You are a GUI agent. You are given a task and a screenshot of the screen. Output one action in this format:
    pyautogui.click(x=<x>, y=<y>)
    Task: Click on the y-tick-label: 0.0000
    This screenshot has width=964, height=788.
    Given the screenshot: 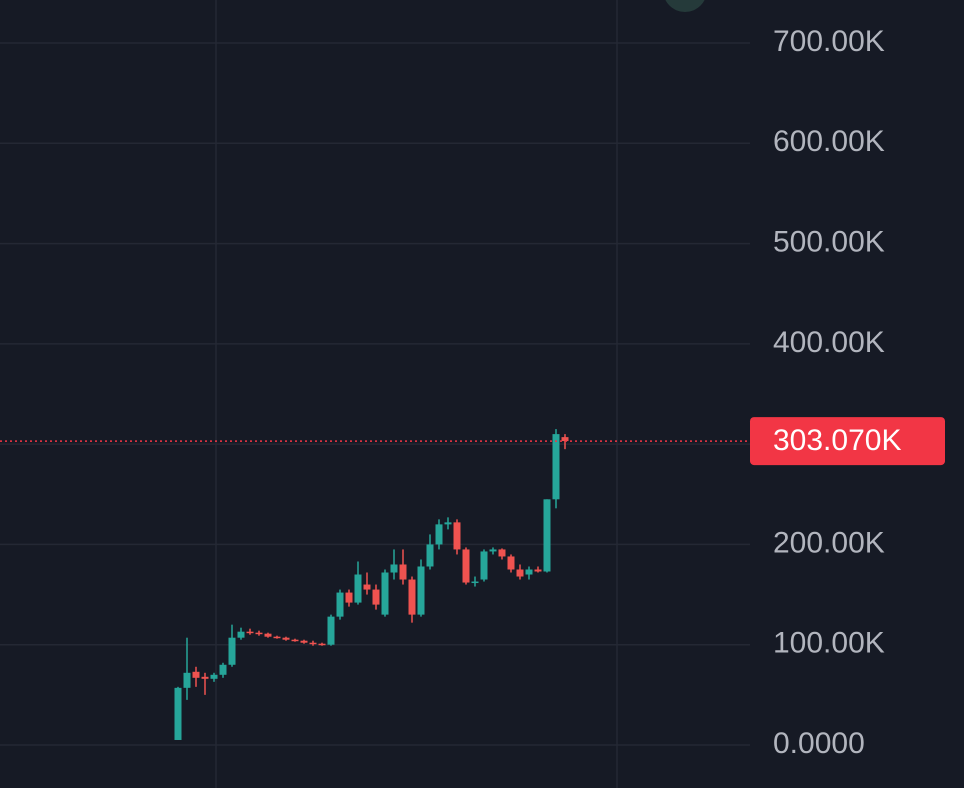 What is the action you would take?
    pyautogui.click(x=819, y=743)
    